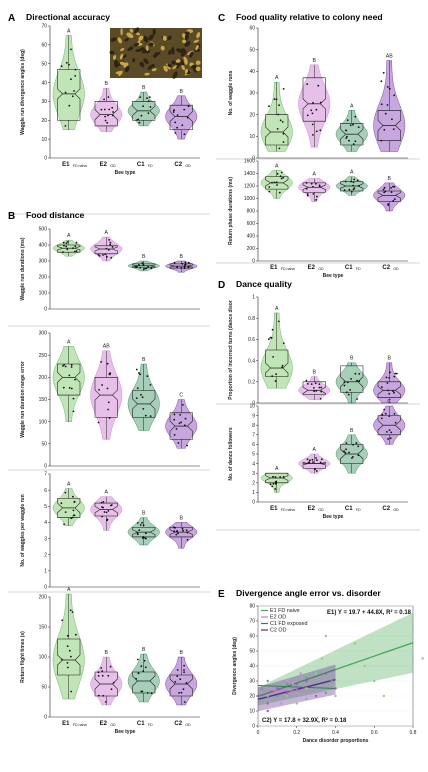  Describe the element at coordinates (104, 724) in the screenshot. I see `x-tick-label-E2: E2` at that location.